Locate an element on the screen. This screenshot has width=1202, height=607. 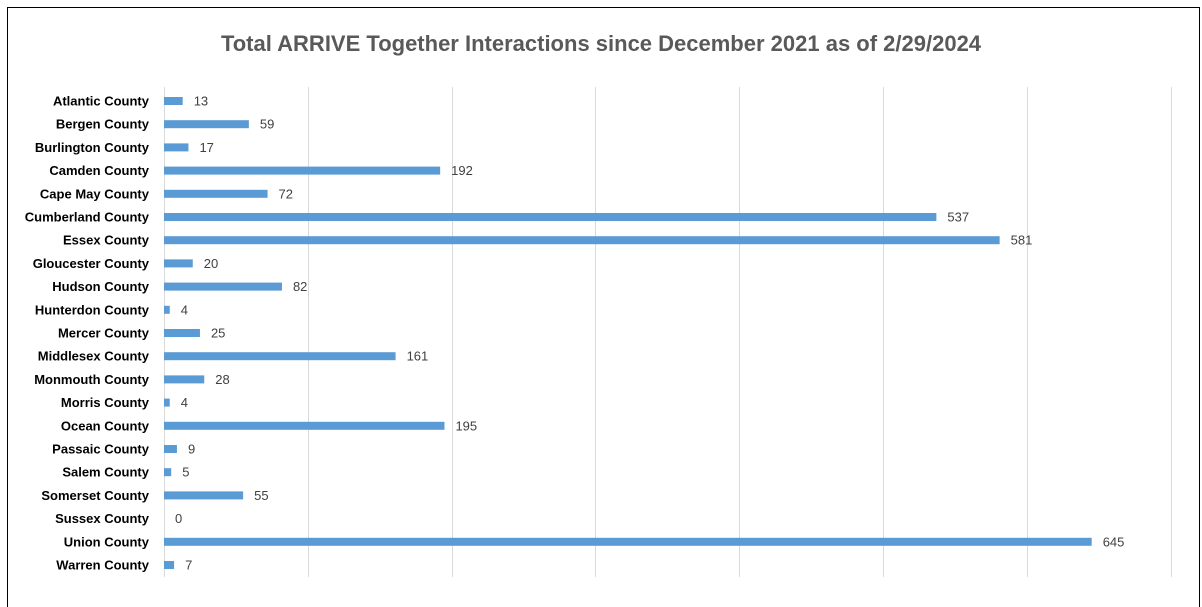
category-label: Ocean County is located at coordinates (105, 425).